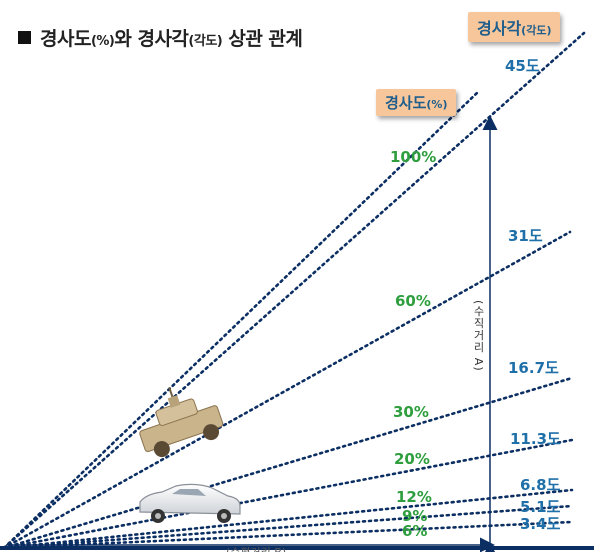  Describe the element at coordinates (540, 485) in the screenshot. I see `angle-label-6-8: 6.8도` at that location.